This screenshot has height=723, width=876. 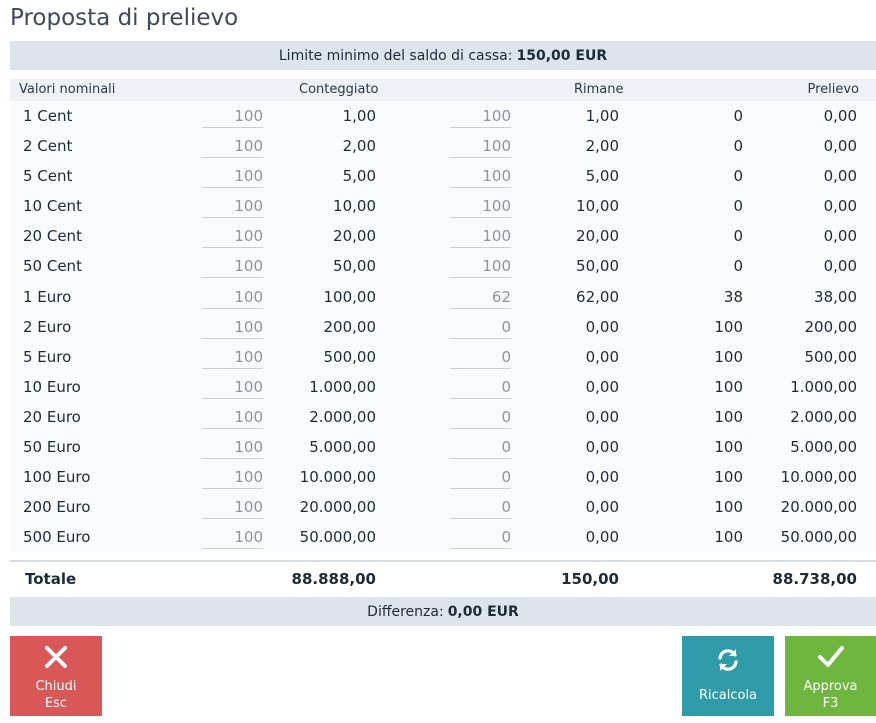 What do you see at coordinates (350, 326) in the screenshot?
I see `counted-amount: 200,00` at bounding box center [350, 326].